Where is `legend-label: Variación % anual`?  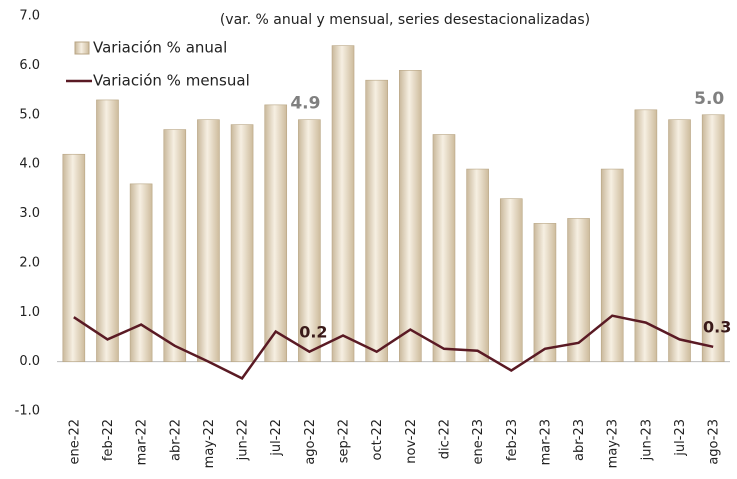
legend-label: Variación % anual is located at coordinates (160, 48).